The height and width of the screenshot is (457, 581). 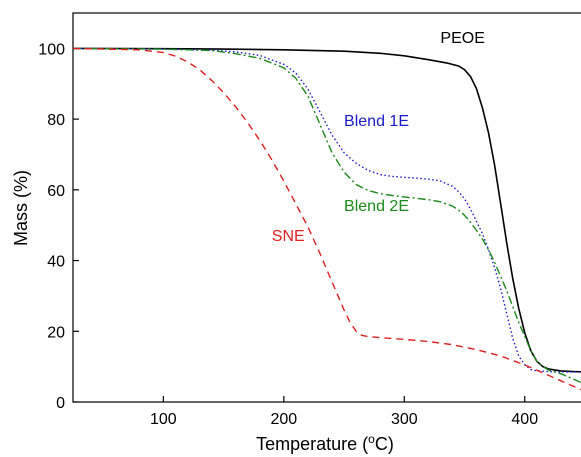 I want to click on x-tick-label: 300, so click(x=404, y=419).